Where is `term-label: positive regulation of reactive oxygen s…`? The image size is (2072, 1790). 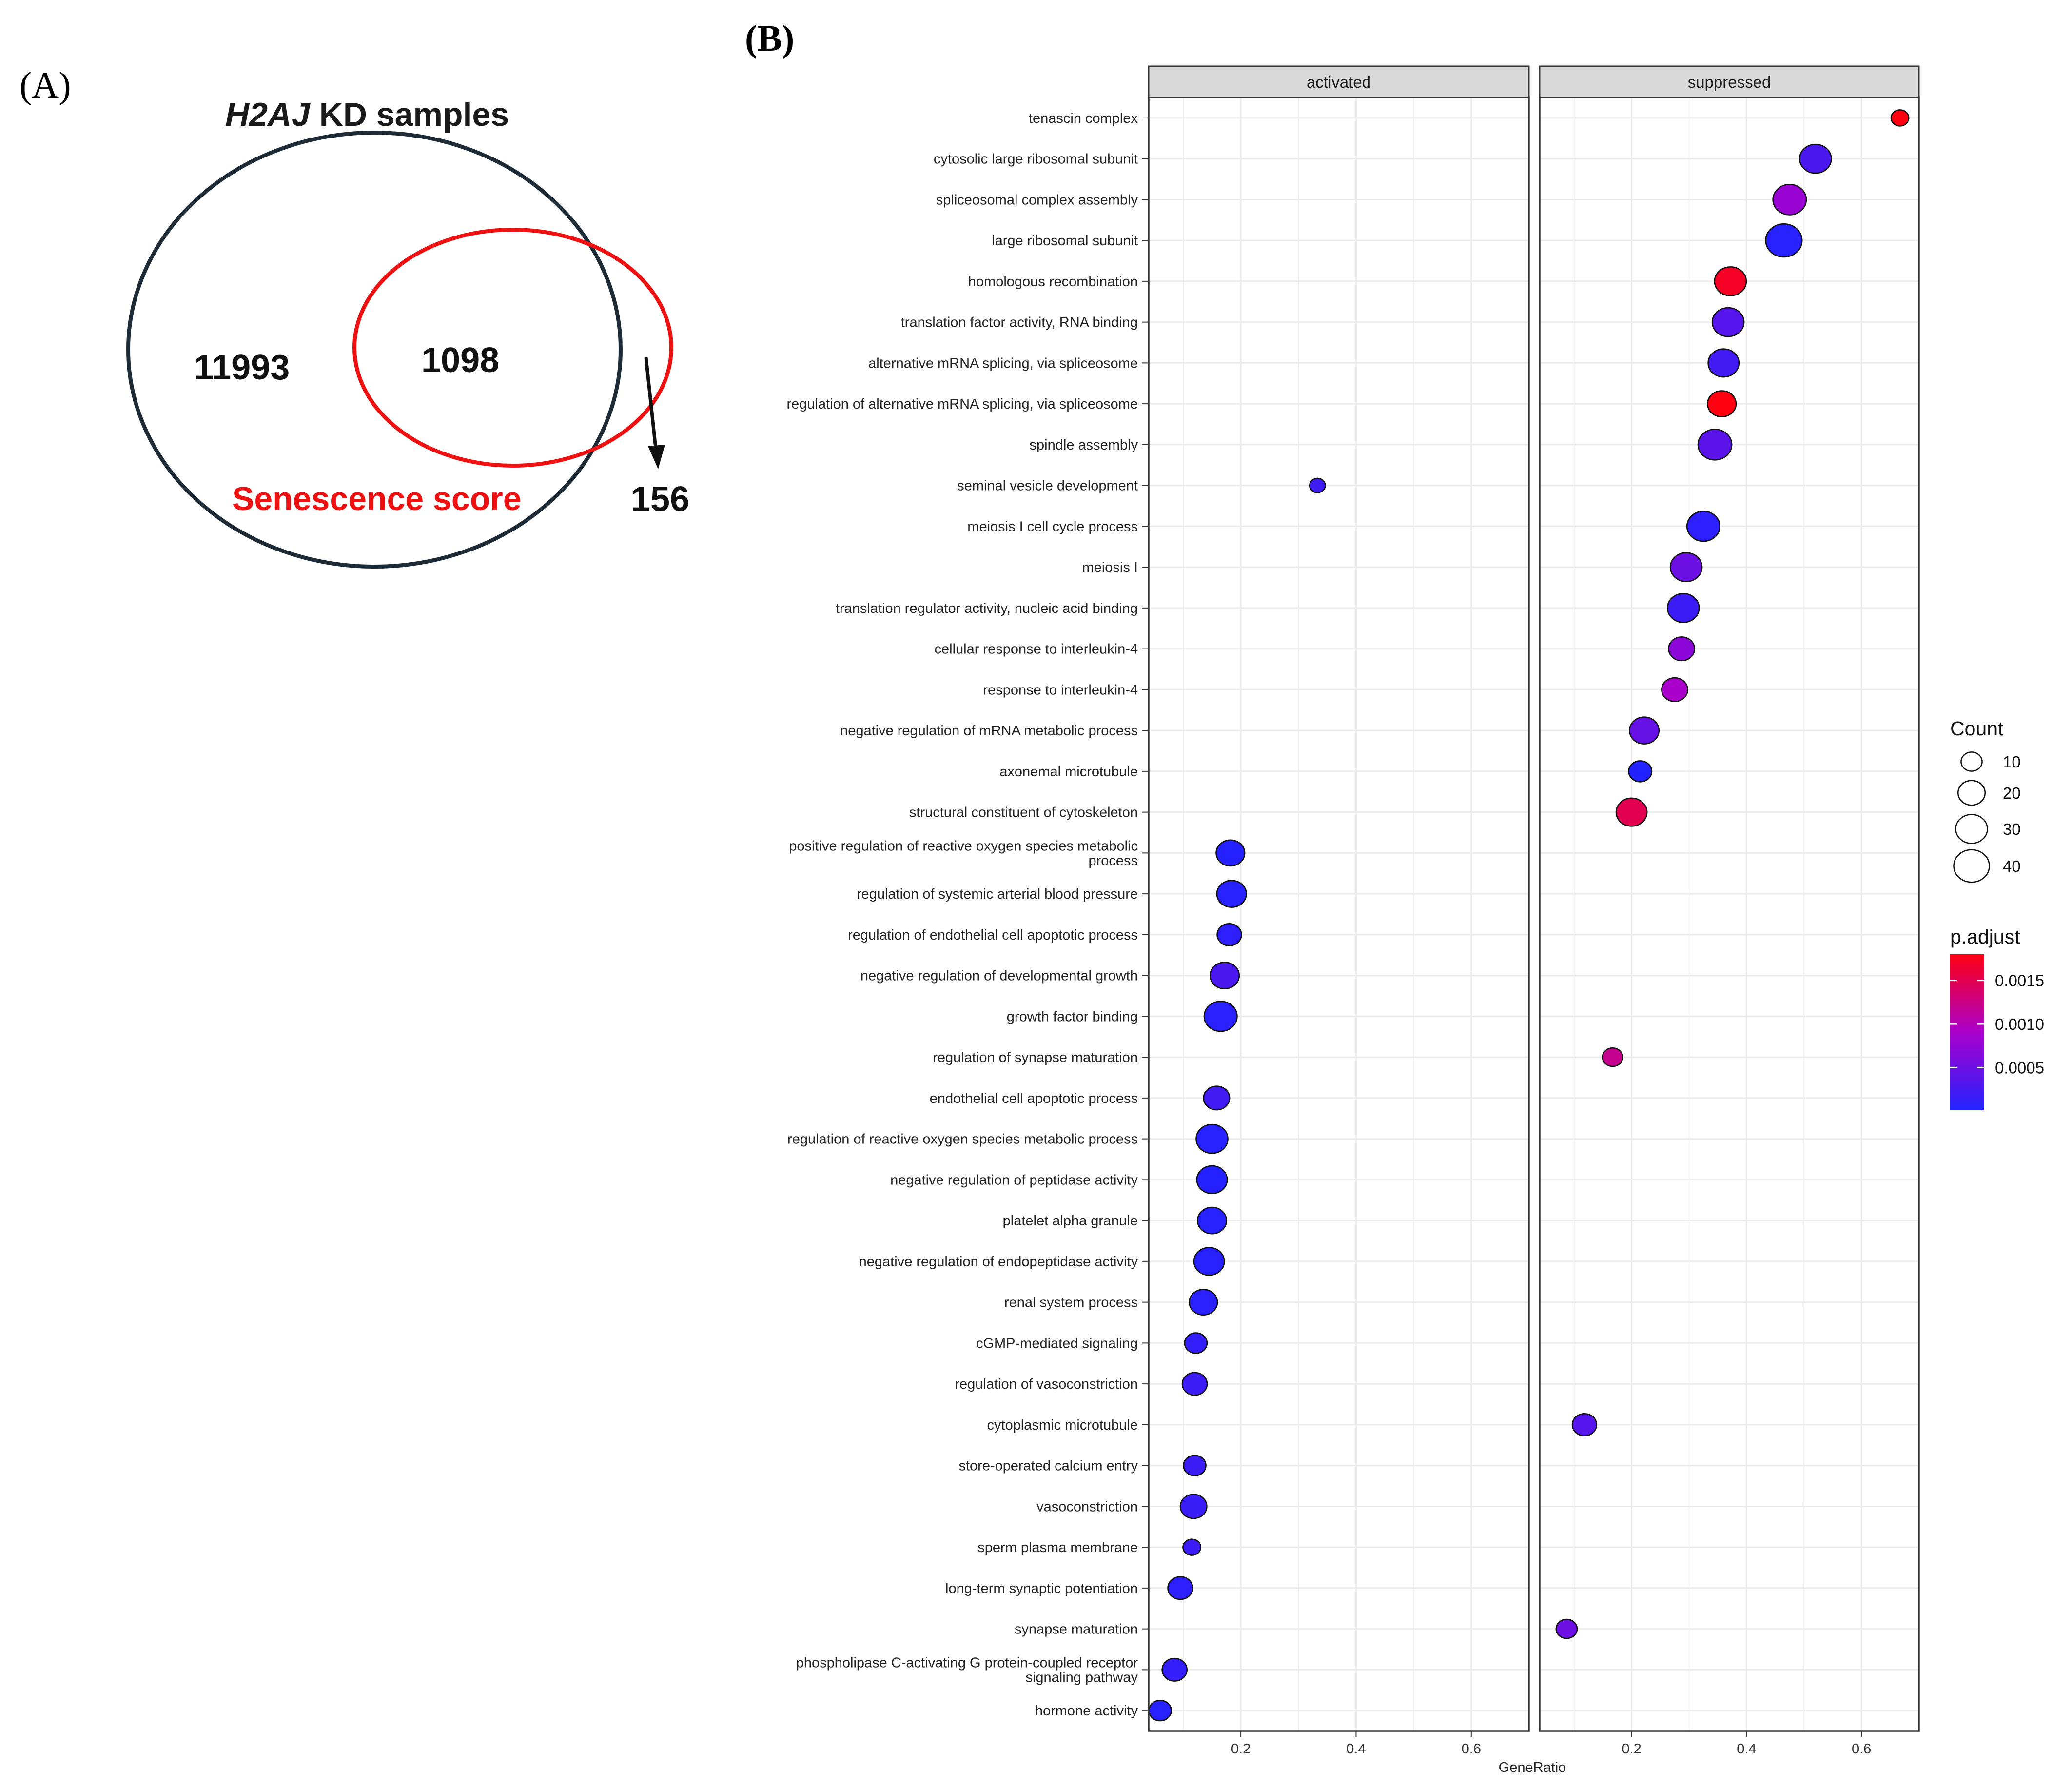 term-label: positive regulation of reactive oxygen s… is located at coordinates (963, 853).